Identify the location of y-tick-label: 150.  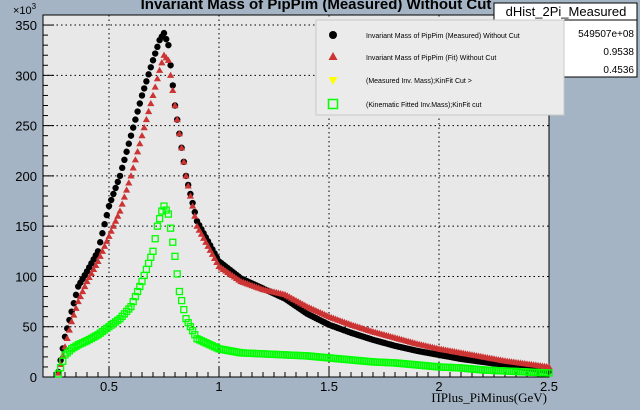
(26, 226).